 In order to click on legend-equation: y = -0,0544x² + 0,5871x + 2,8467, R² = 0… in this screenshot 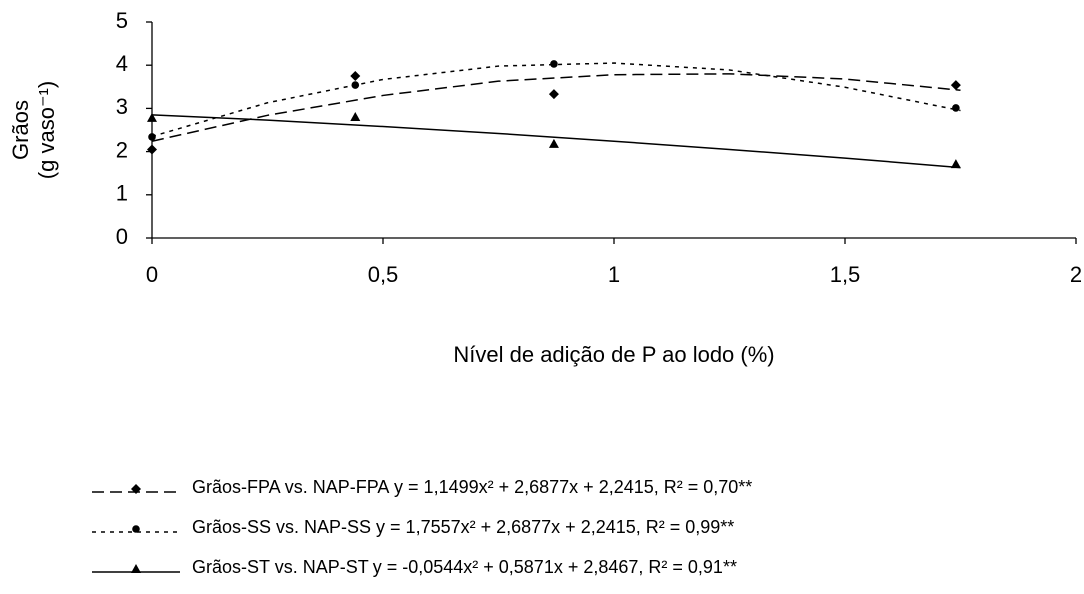, I will do `click(555, 567)`.